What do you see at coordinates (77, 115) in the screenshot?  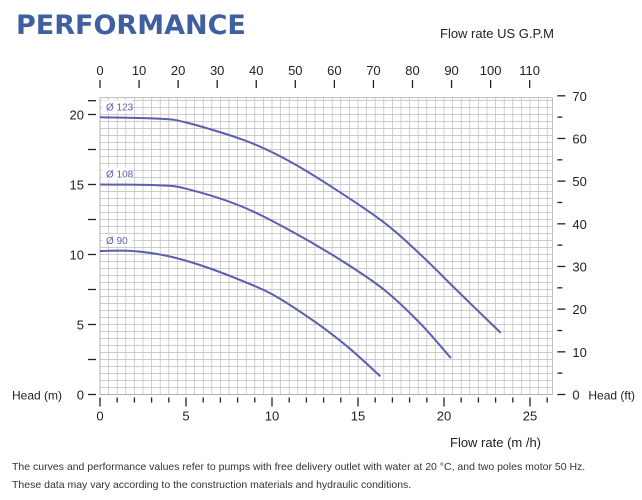 I see `y-tick-label: 20` at bounding box center [77, 115].